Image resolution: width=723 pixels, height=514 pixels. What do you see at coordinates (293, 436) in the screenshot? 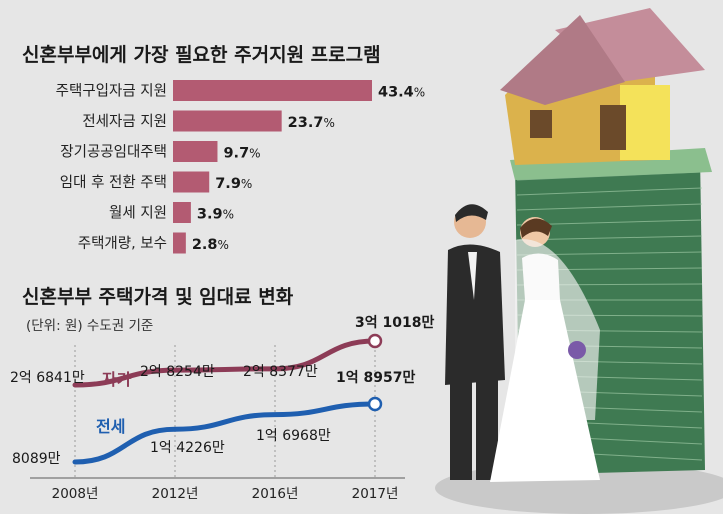
I see `point-value-label: 1억 6968만` at bounding box center [293, 436].